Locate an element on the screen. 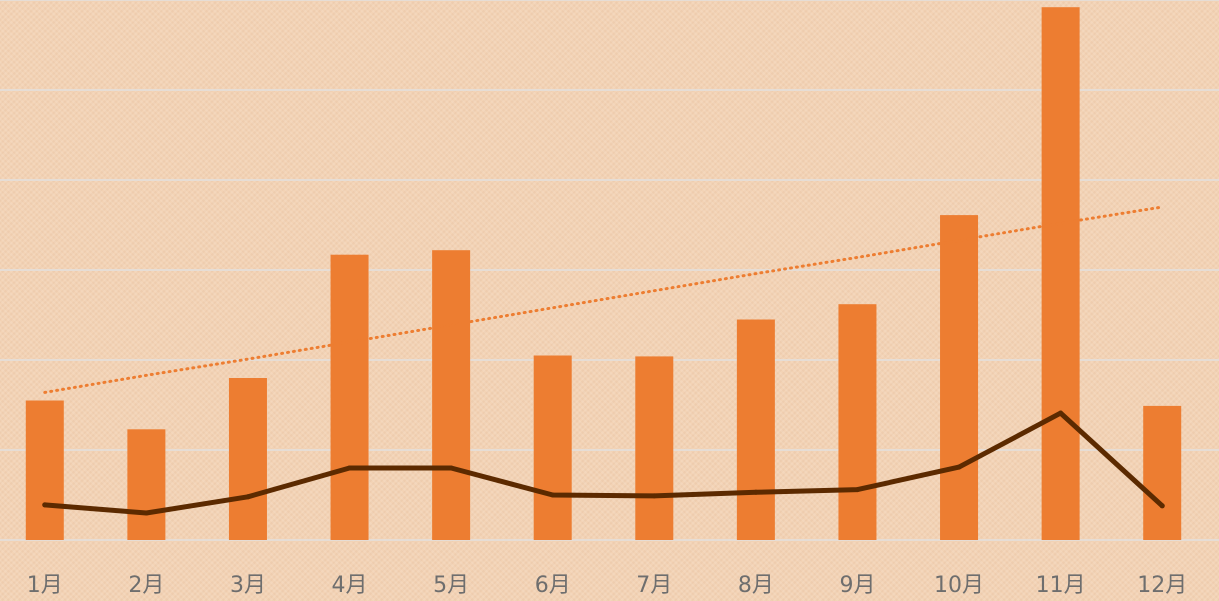 Image resolution: width=1219 pixels, height=601 pixels. x-tick-label: 3月 is located at coordinates (248, 585).